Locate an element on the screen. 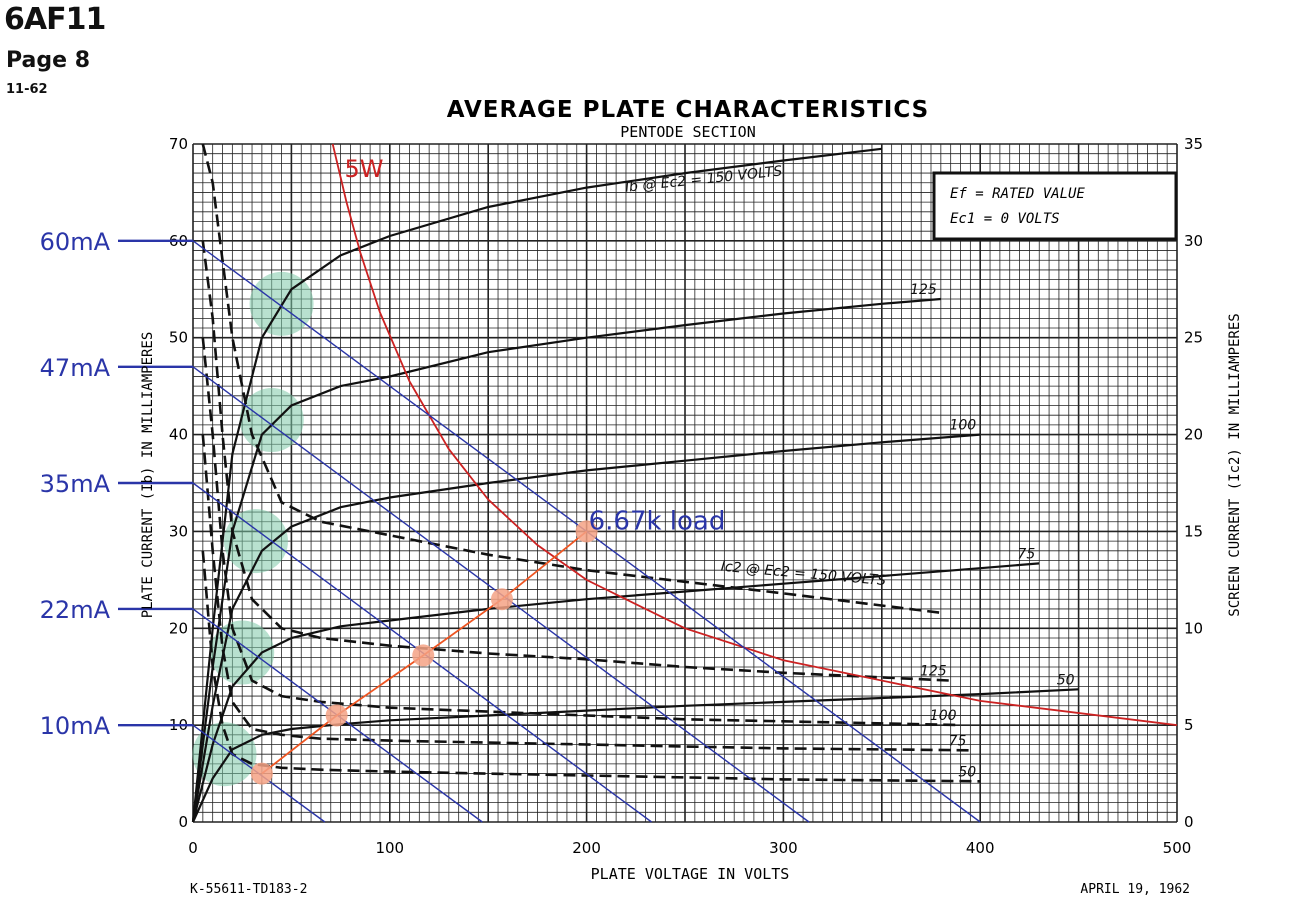 This screenshot has height=914, width=1291. chart-title: AVERAGE PLATE CHARACTERISTICS is located at coordinates (688, 110).